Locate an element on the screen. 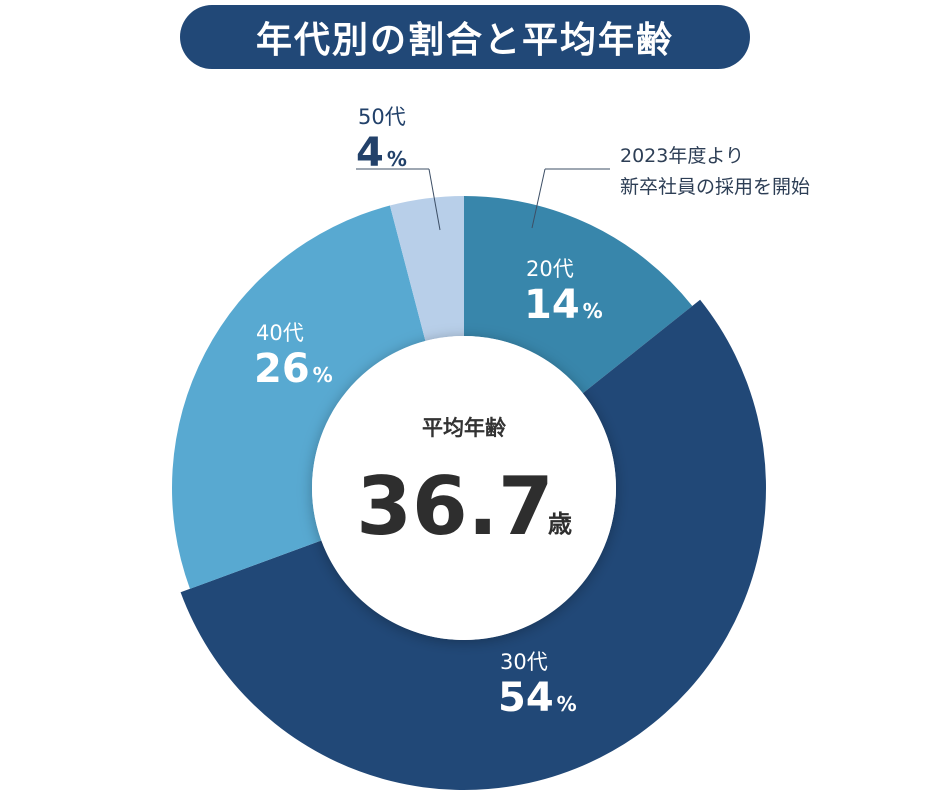 The width and height of the screenshot is (928, 807). annotation-line-1: 2023年度より is located at coordinates (682, 156).